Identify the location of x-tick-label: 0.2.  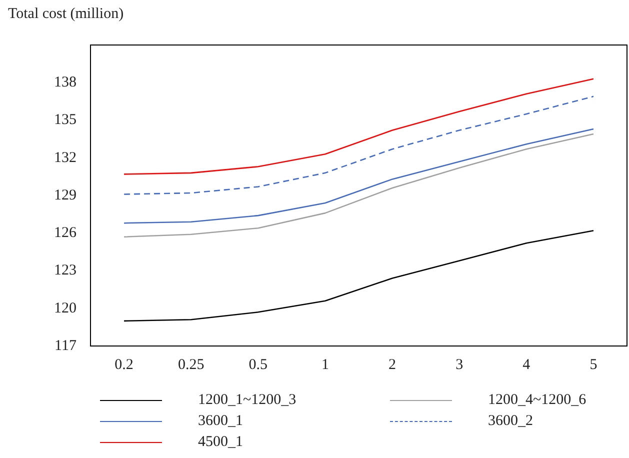
(124, 364).